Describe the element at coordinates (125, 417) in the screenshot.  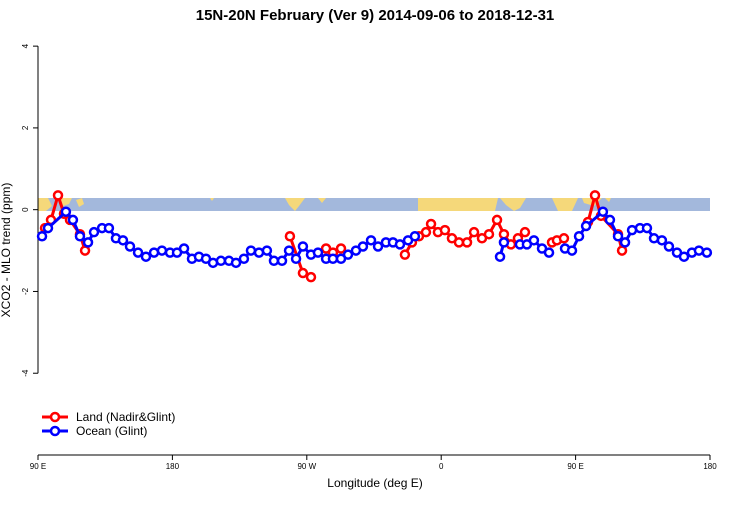
I see `legend-label: Land (Nadir&Glint)` at that location.